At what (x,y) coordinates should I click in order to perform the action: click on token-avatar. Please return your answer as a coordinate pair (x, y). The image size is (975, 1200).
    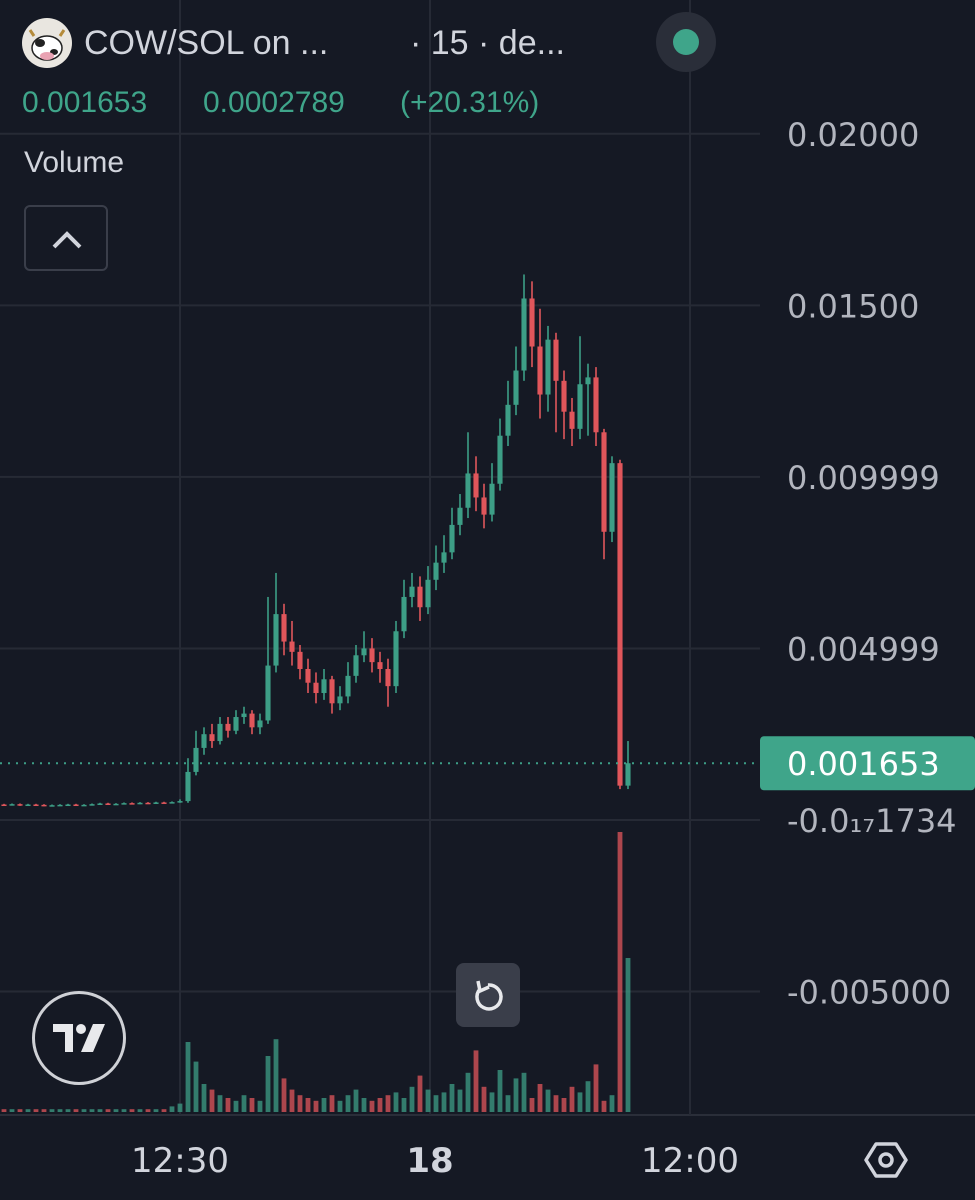
    Looking at the image, I should click on (47, 43).